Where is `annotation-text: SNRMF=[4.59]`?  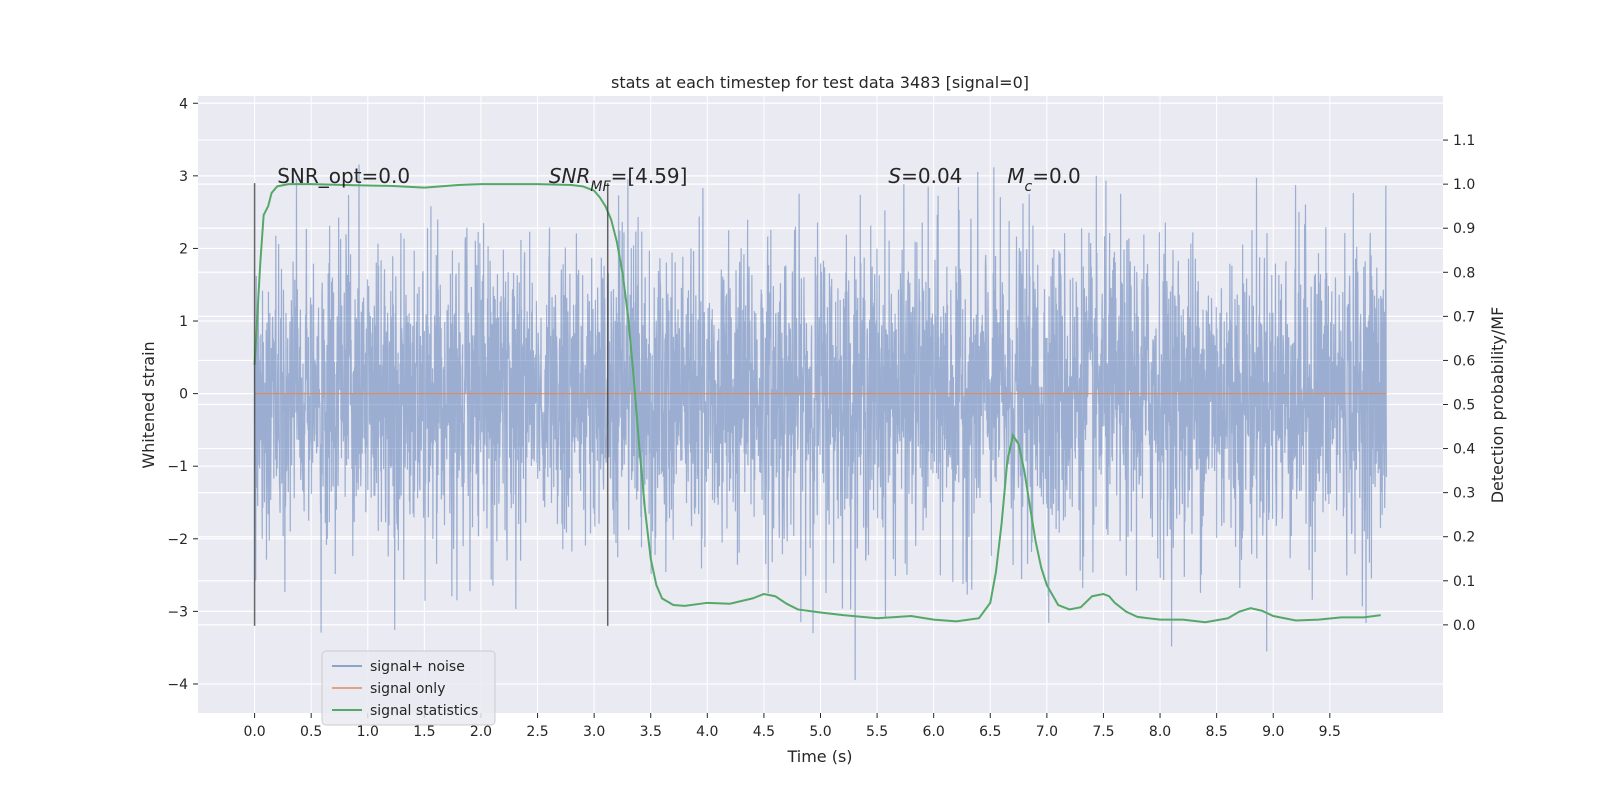
annotation-text: SNRMF=[4.59] is located at coordinates (618, 179).